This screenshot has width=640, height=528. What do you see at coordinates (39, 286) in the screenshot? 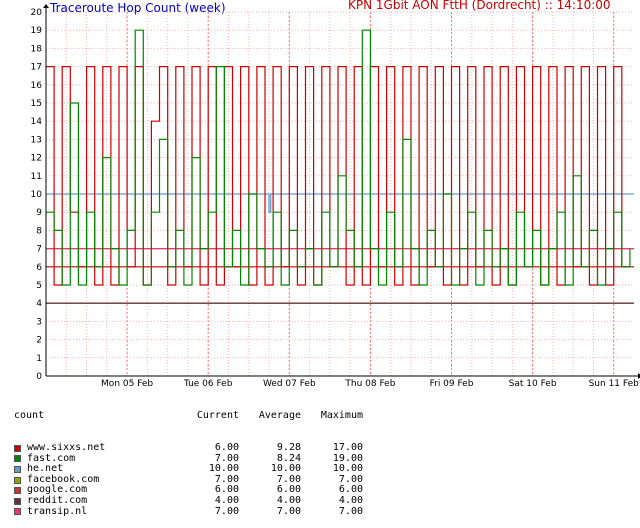
I see `y-tick-label: 5` at bounding box center [39, 286].